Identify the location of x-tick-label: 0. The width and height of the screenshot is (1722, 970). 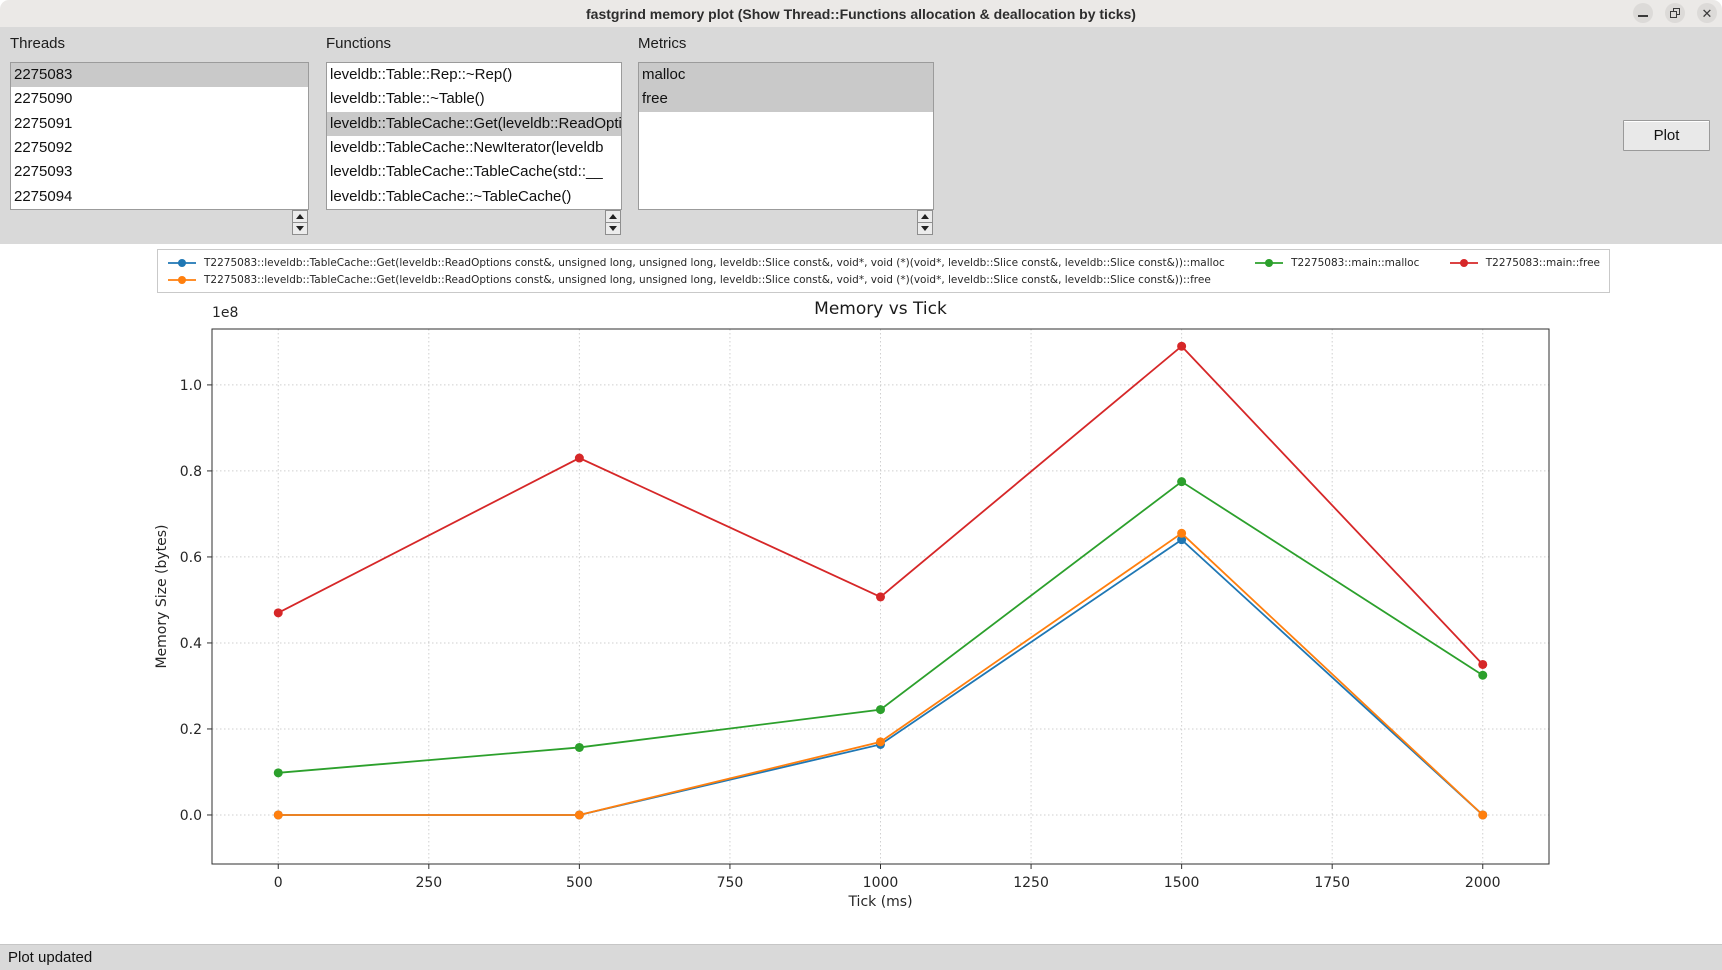
(278, 883).